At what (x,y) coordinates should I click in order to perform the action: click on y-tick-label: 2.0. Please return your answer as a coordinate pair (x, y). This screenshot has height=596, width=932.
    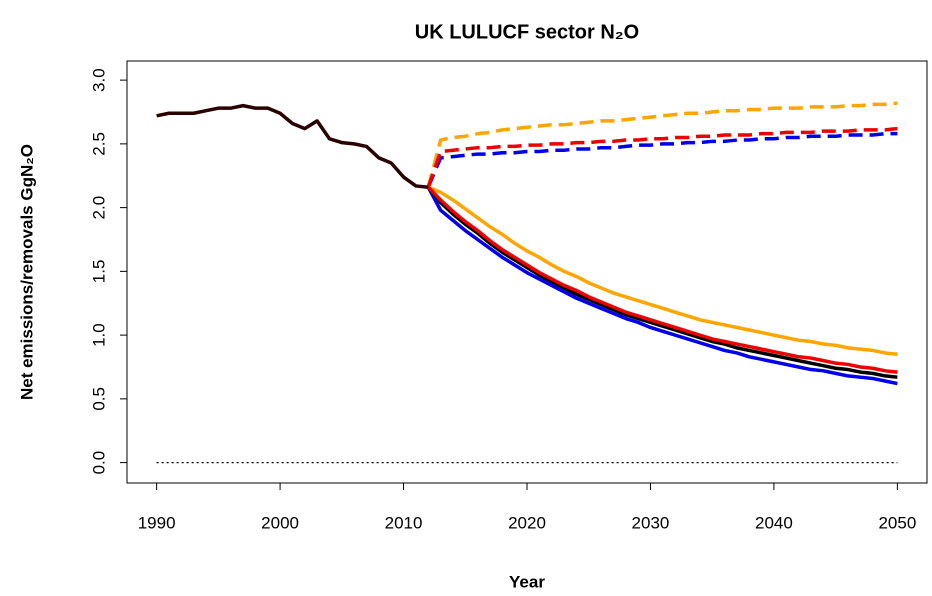
    Looking at the image, I should click on (98, 208).